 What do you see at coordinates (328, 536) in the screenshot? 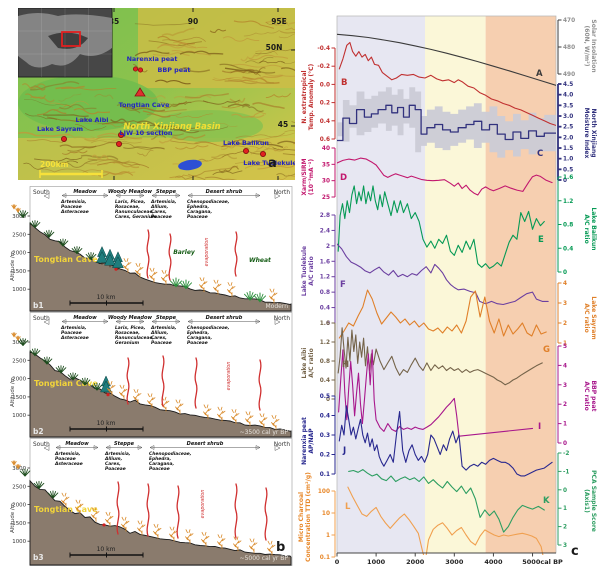
I see `axis-tick-label: 1` at bounding box center [328, 536].